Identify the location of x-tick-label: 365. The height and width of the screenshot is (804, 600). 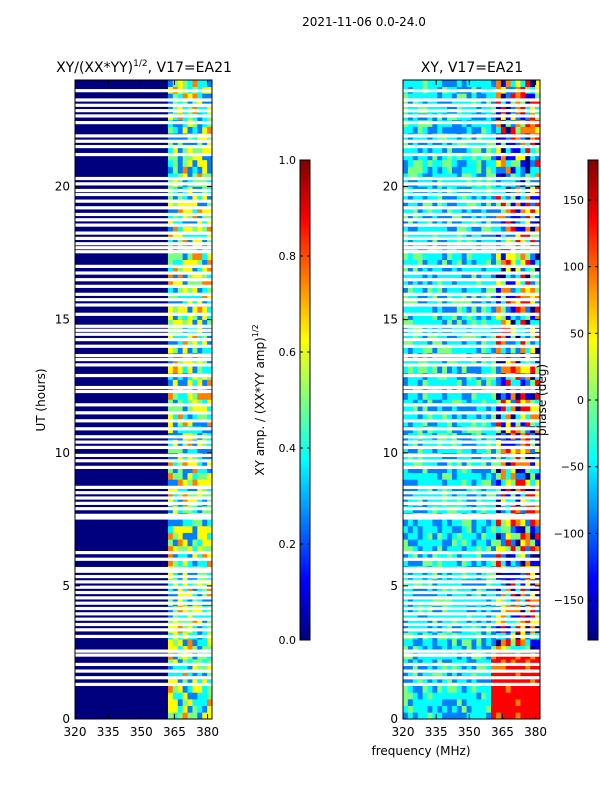
(502, 732).